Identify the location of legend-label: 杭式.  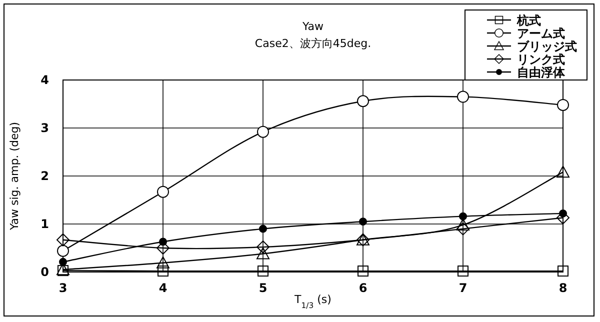
(528, 21).